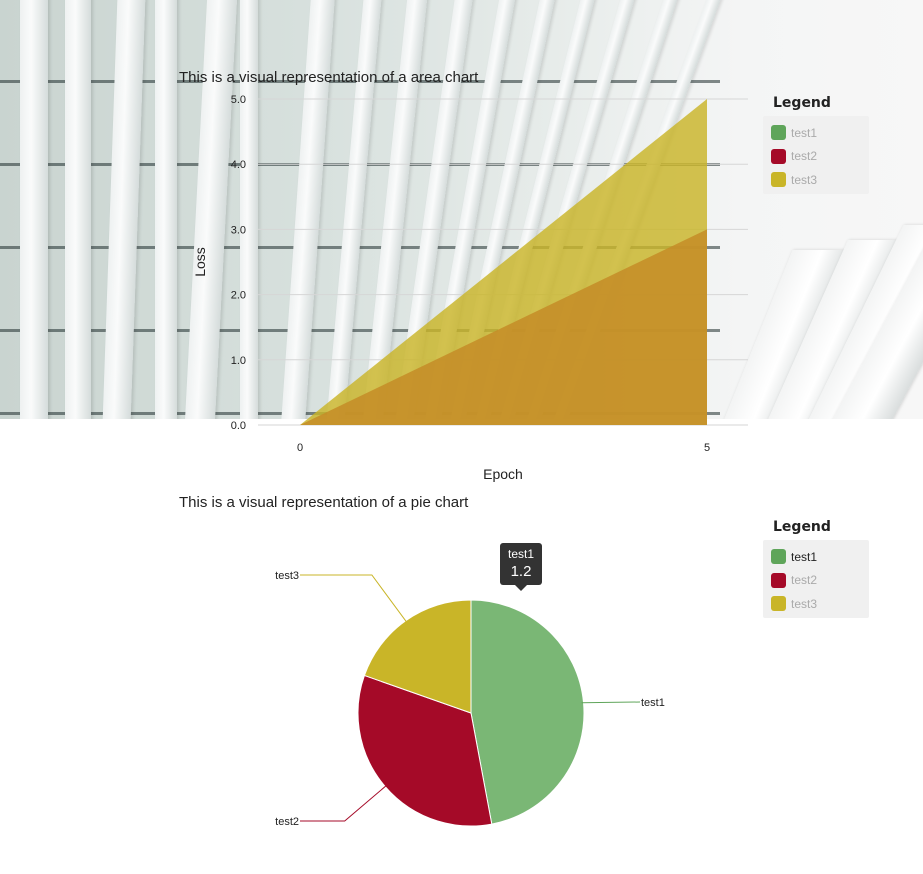 The image size is (923, 874). What do you see at coordinates (238, 100) in the screenshot?
I see `y-tick-label: 5.0` at bounding box center [238, 100].